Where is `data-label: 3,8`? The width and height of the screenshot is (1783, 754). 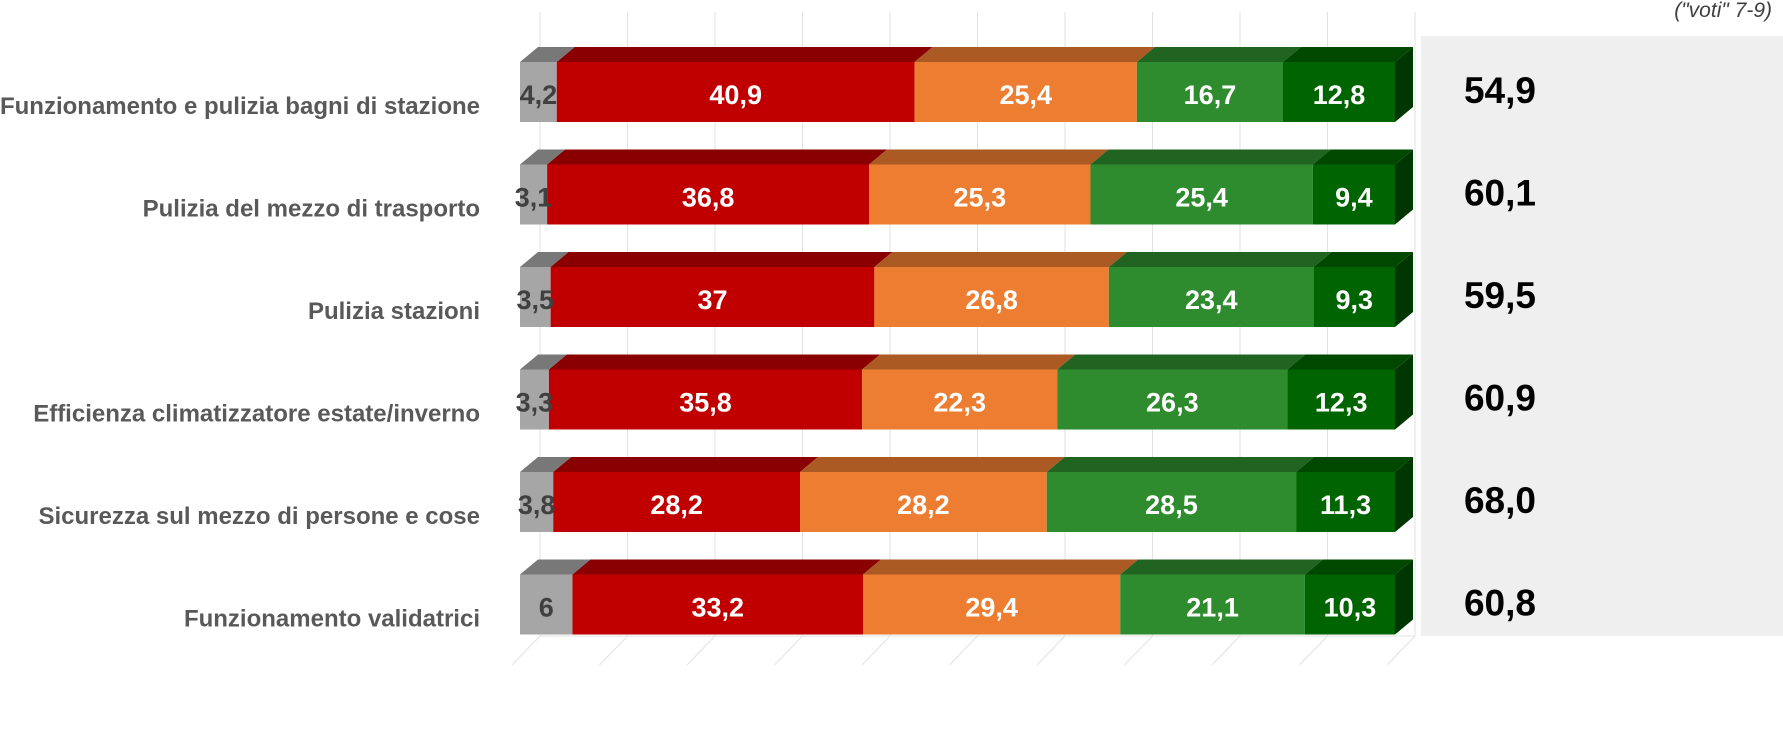 data-label: 3,8 is located at coordinates (537, 505).